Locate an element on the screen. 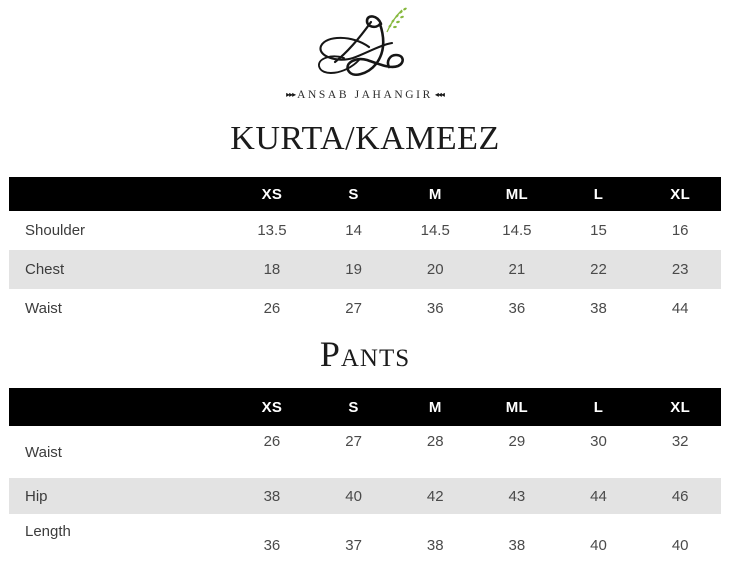 Image resolution: width=730 pixels, height=567 pixels. table-row-waist: Waist 26 27 36 36 38 44 is located at coordinates (365, 308).